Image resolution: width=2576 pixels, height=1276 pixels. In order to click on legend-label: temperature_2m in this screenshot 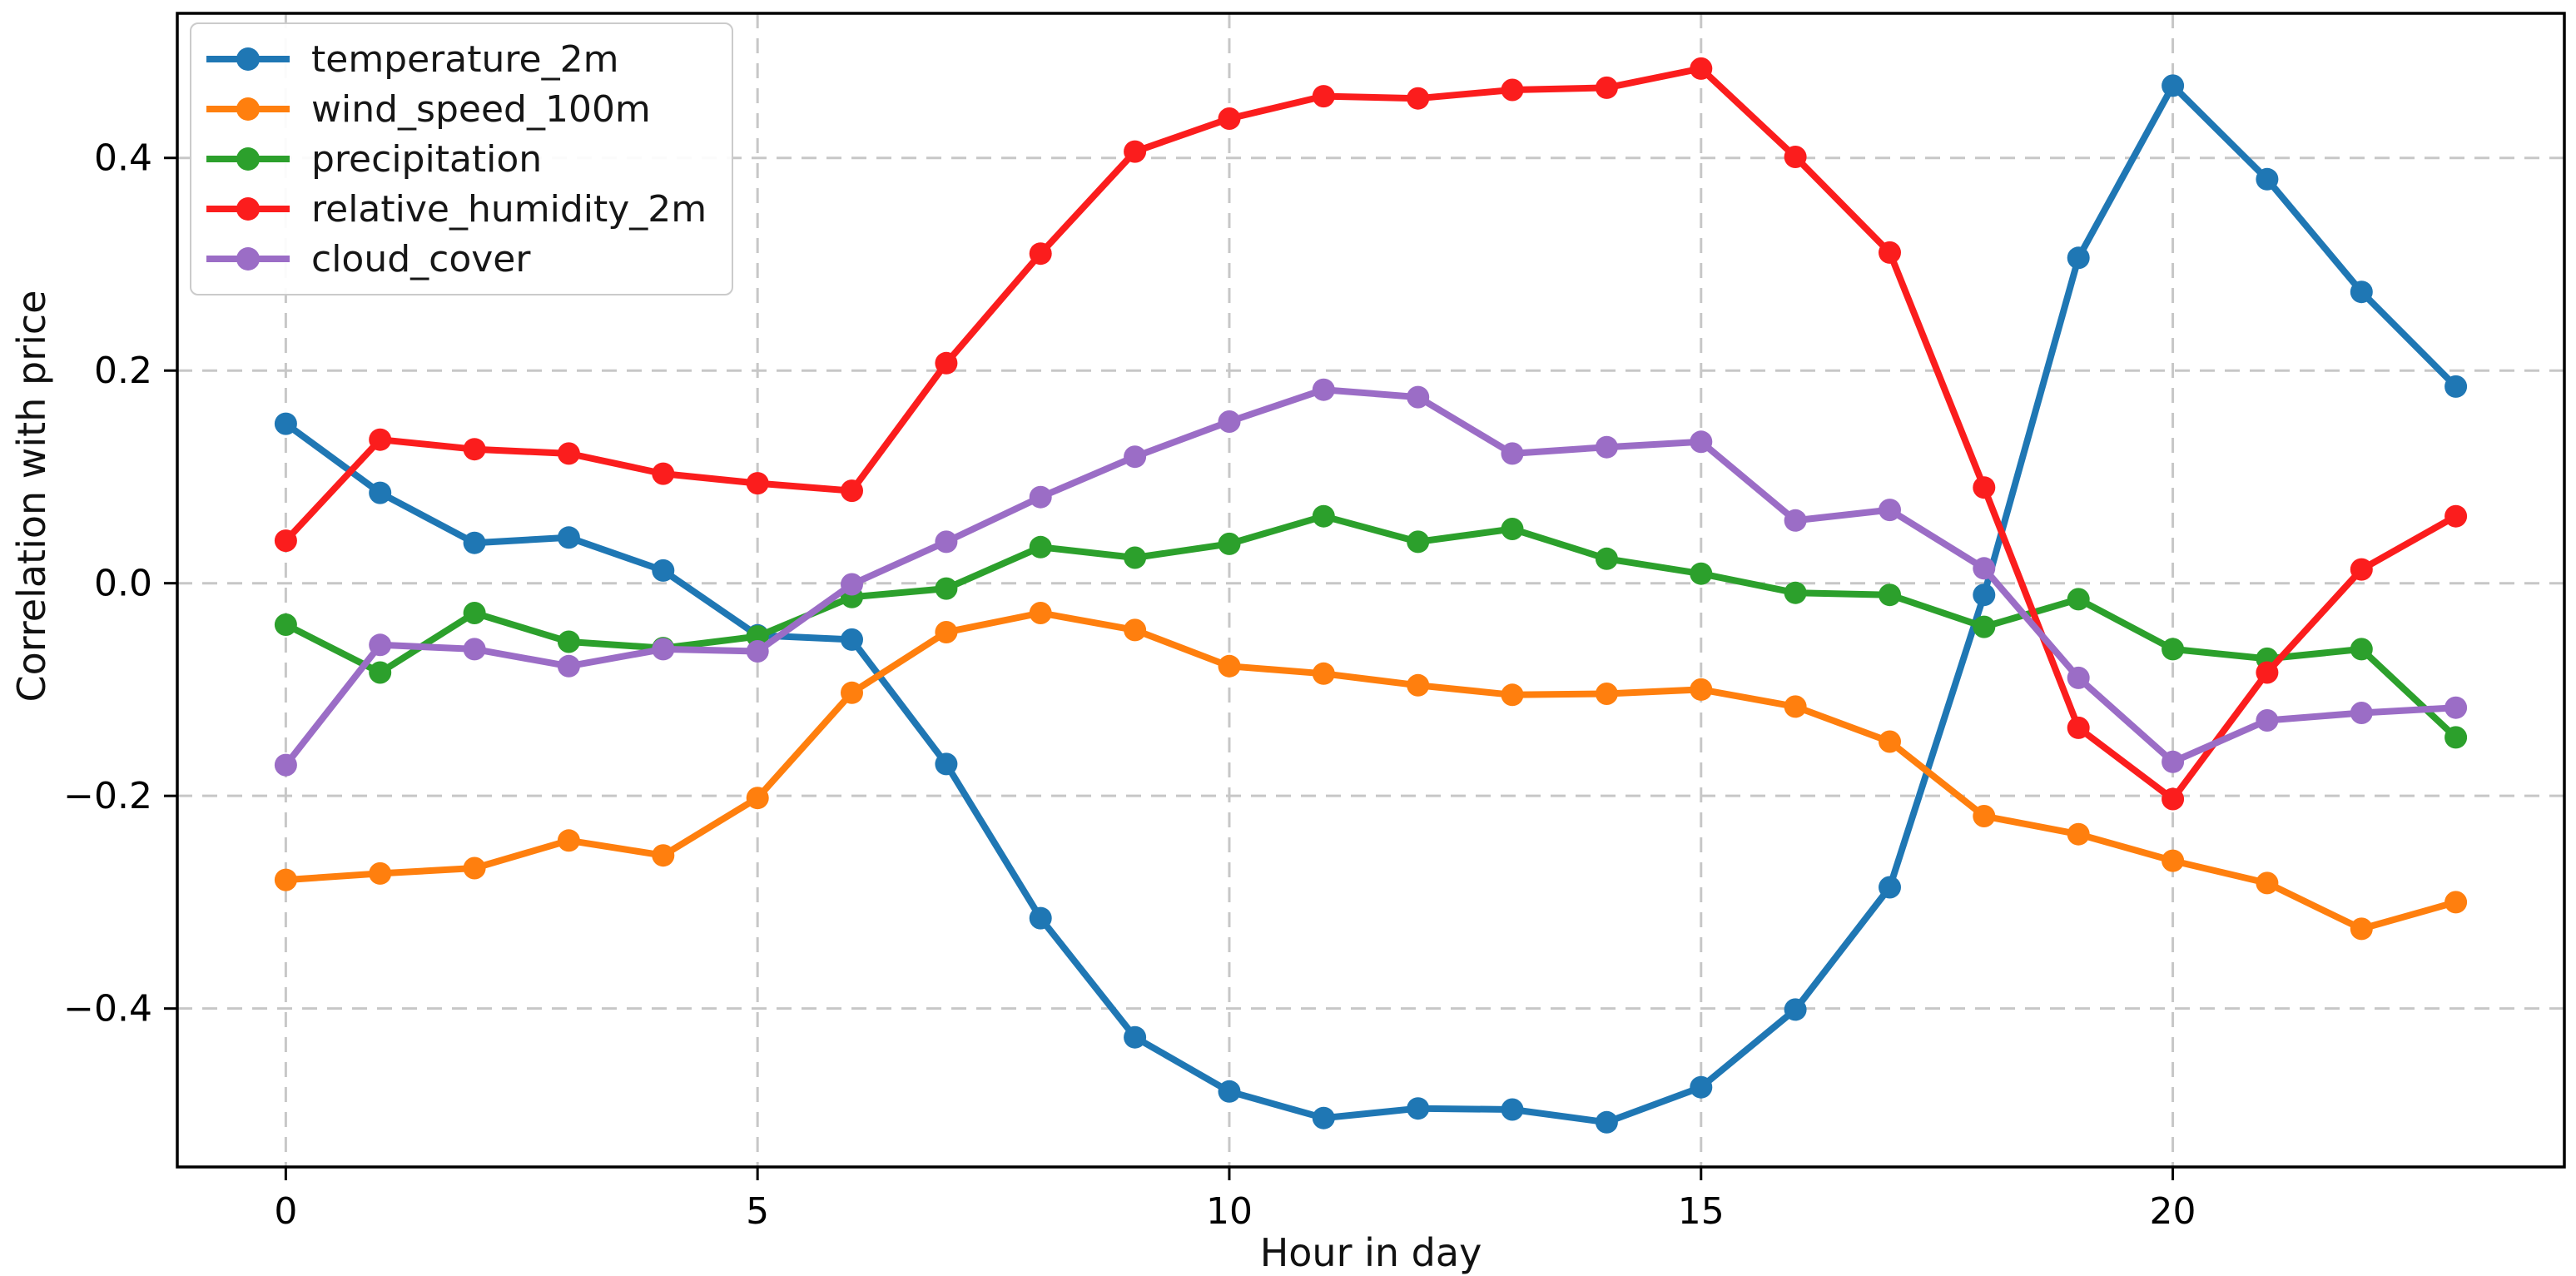, I will do `click(465, 59)`.